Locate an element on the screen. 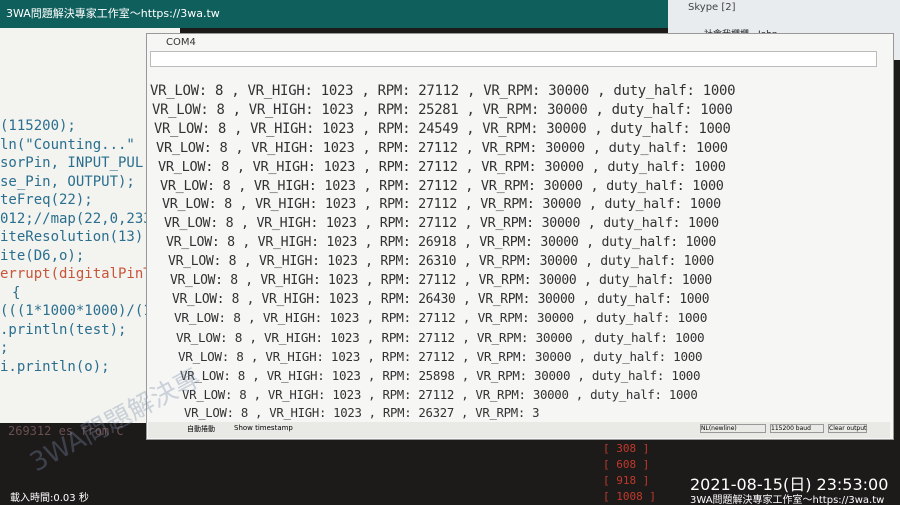  serial-title: COM4 is located at coordinates (181, 42).